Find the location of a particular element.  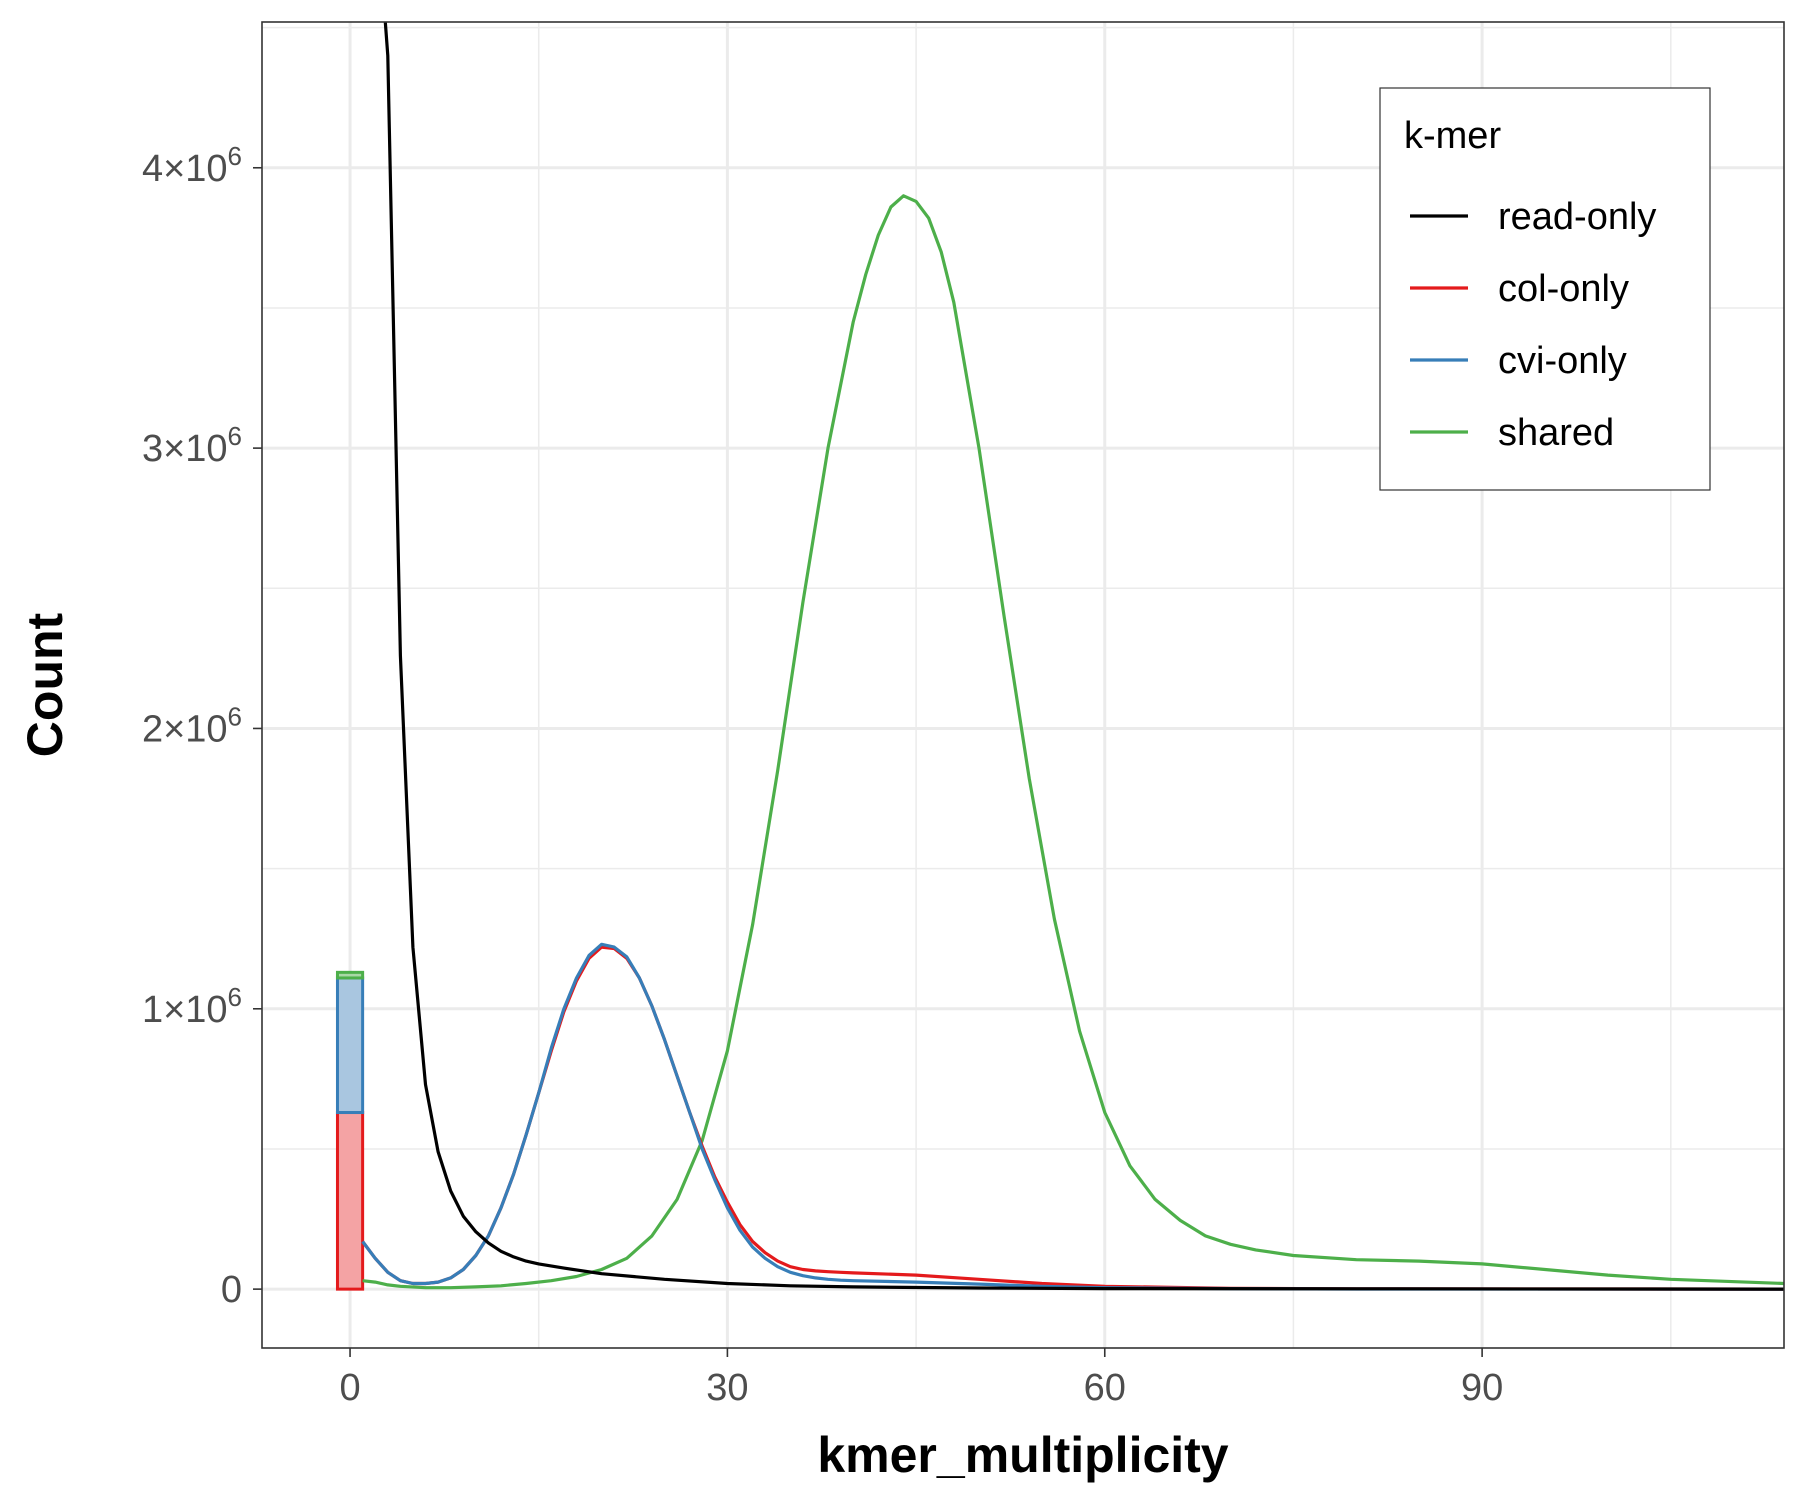

y-axis-ticks: 0 1×10⁶ 2×10⁶ 3×10⁶ 4×10⁶ is located at coordinates (202, 726).